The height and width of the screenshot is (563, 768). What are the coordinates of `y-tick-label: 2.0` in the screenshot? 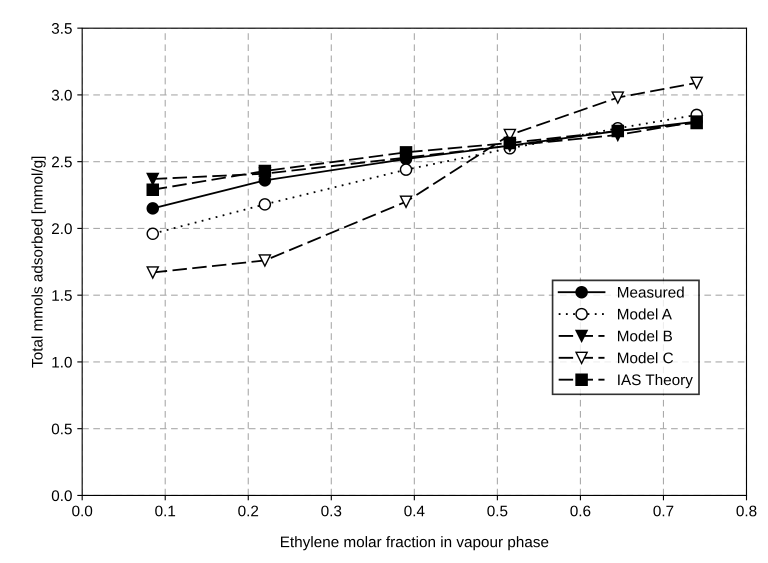 It's located at (62, 228).